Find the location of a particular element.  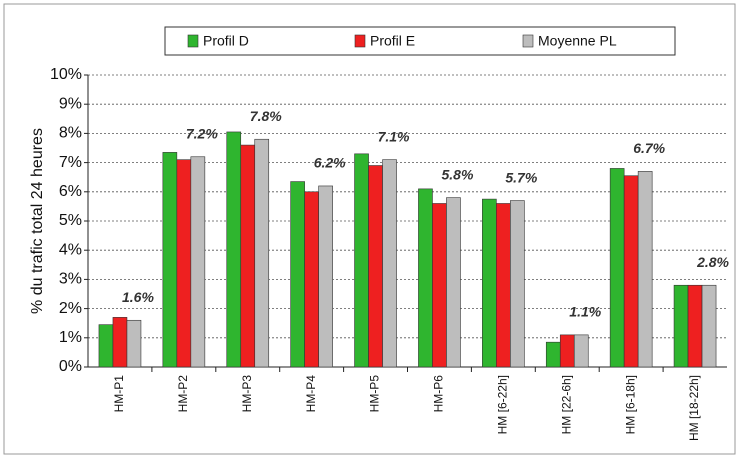

x-tick-label: HM-P1 is located at coordinates (119, 394).